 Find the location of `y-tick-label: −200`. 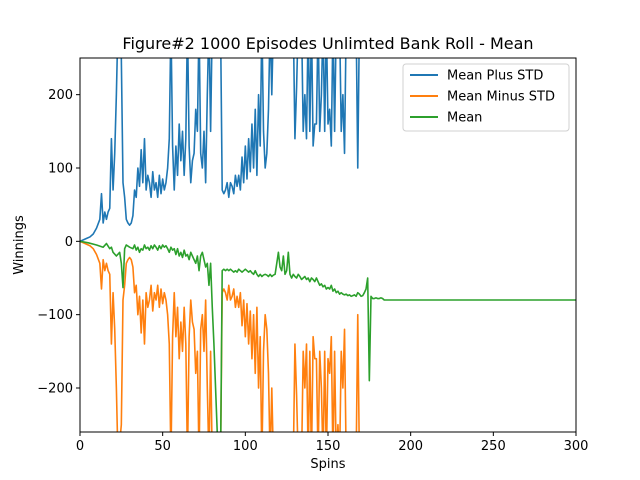

y-tick-label: −200 is located at coordinates (55, 389).